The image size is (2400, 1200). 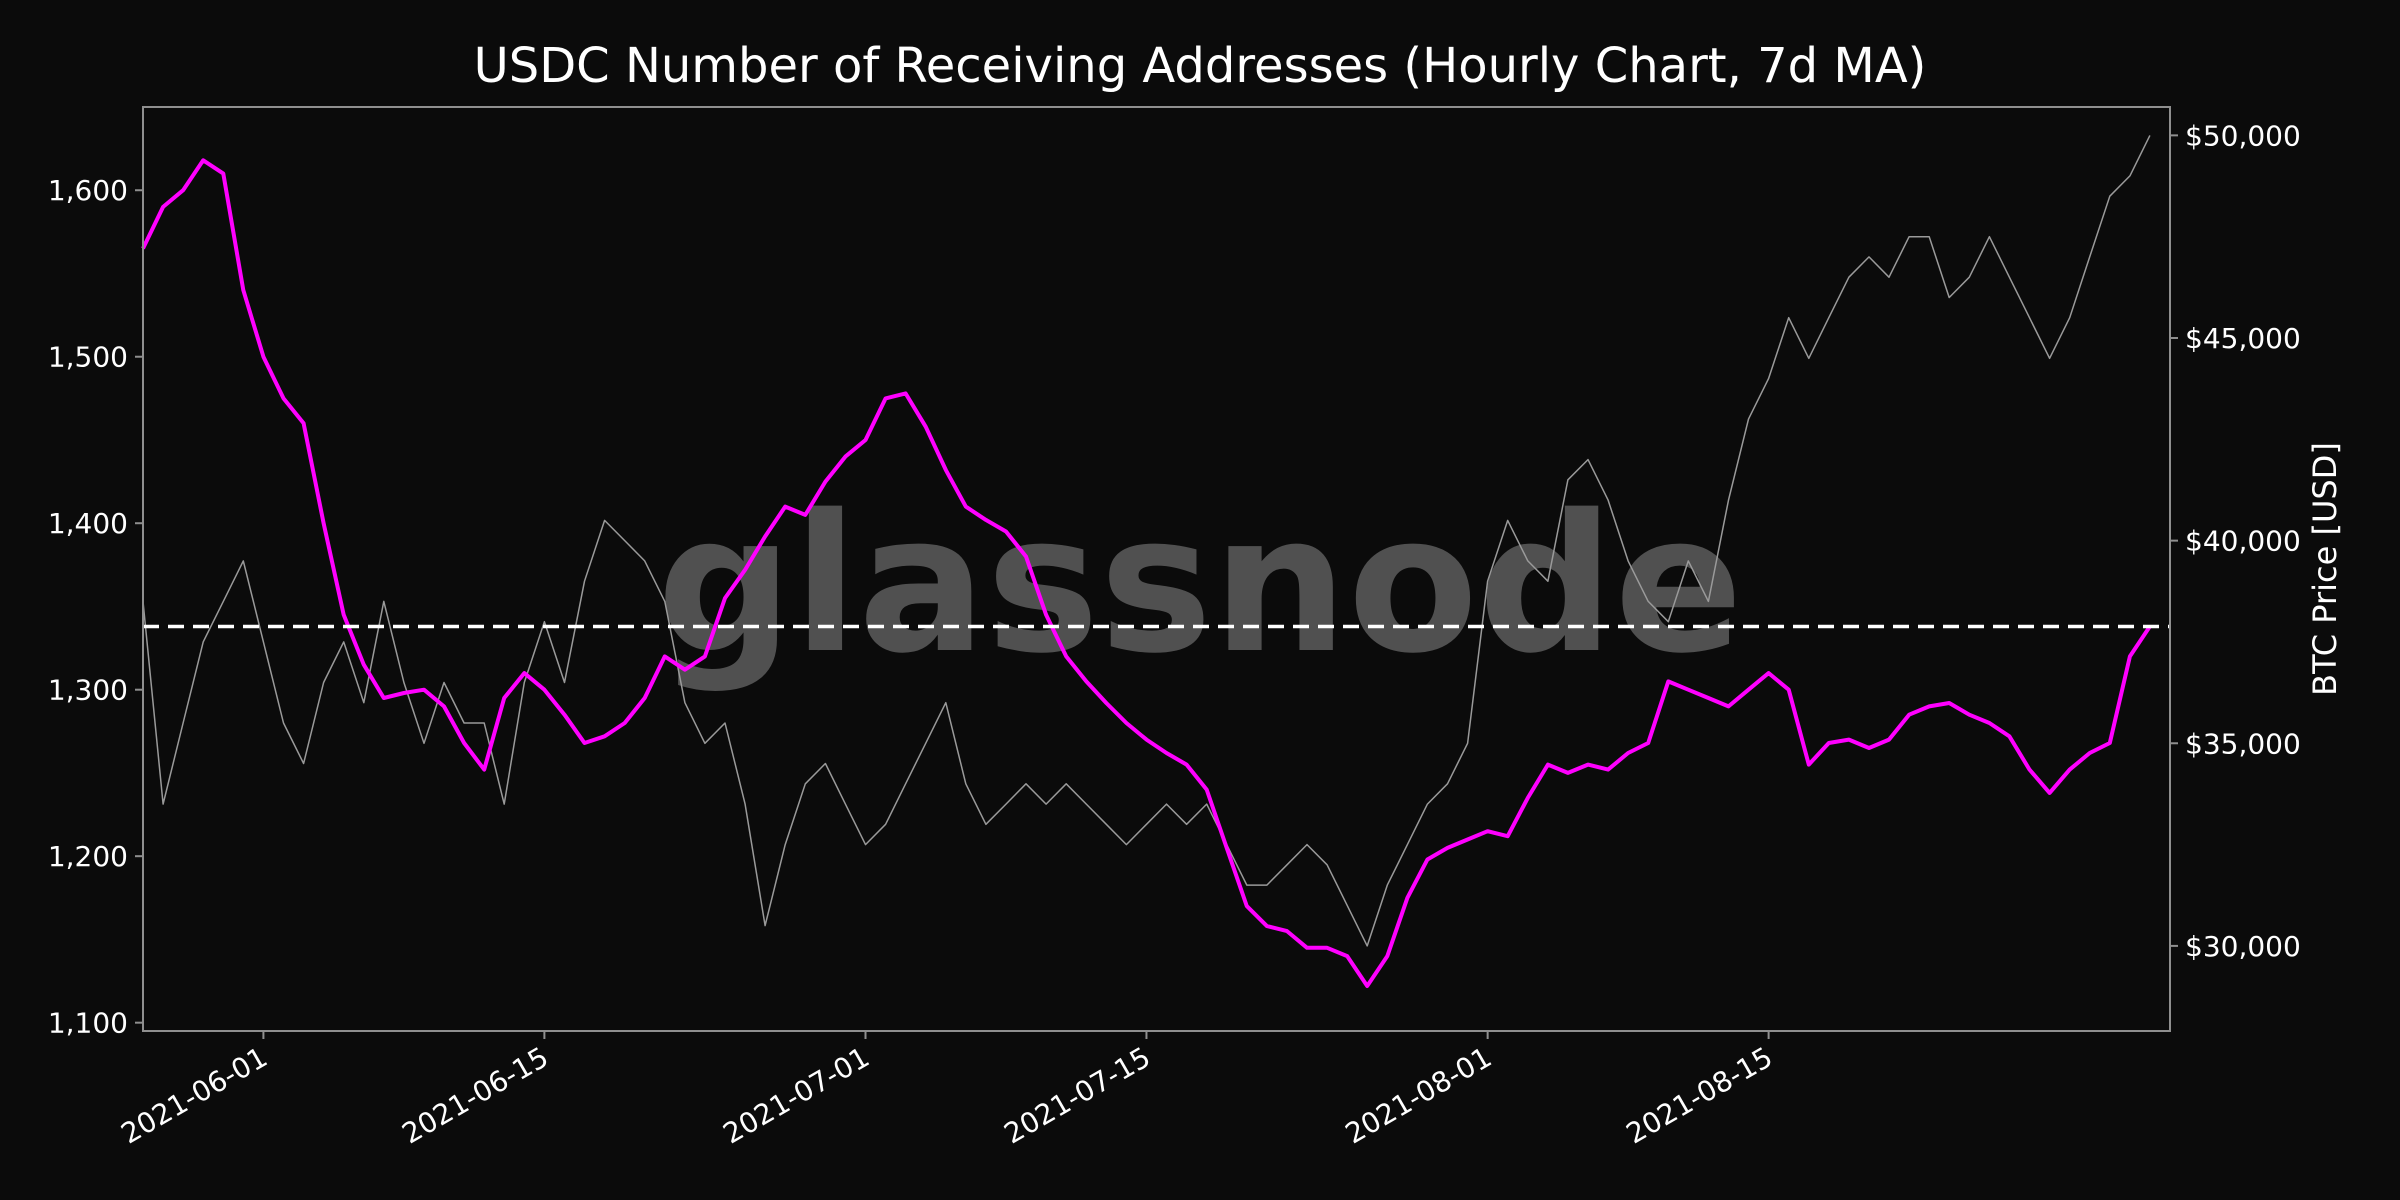 What do you see at coordinates (88, 190) in the screenshot?
I see `left-tick-label: 1,600` at bounding box center [88, 190].